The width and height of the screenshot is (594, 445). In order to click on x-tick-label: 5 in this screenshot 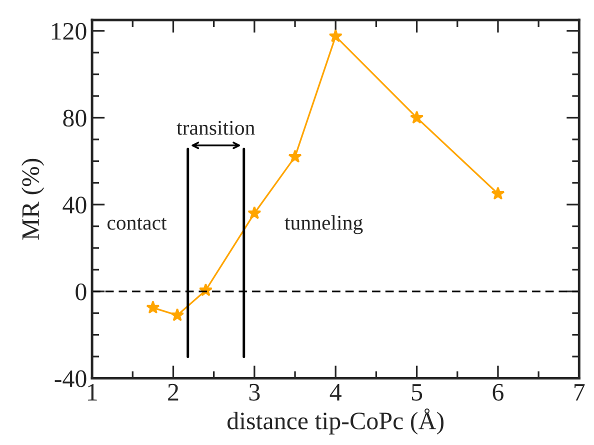, I will do `click(417, 392)`.